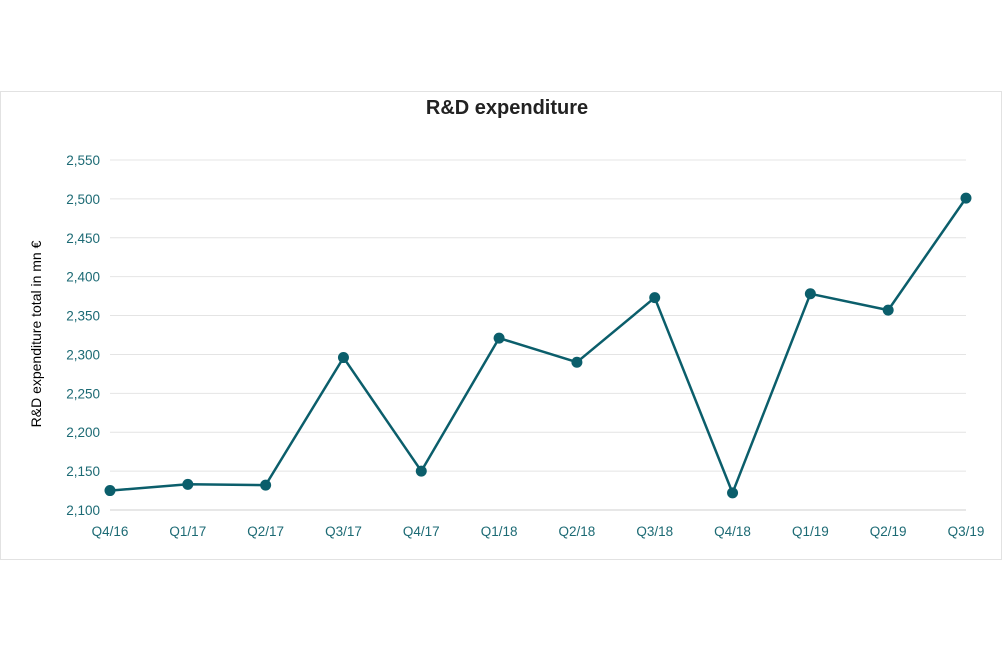 The height and width of the screenshot is (668, 1002). Describe the element at coordinates (187, 531) in the screenshot. I see `x-tick-label: Q1/17` at that location.